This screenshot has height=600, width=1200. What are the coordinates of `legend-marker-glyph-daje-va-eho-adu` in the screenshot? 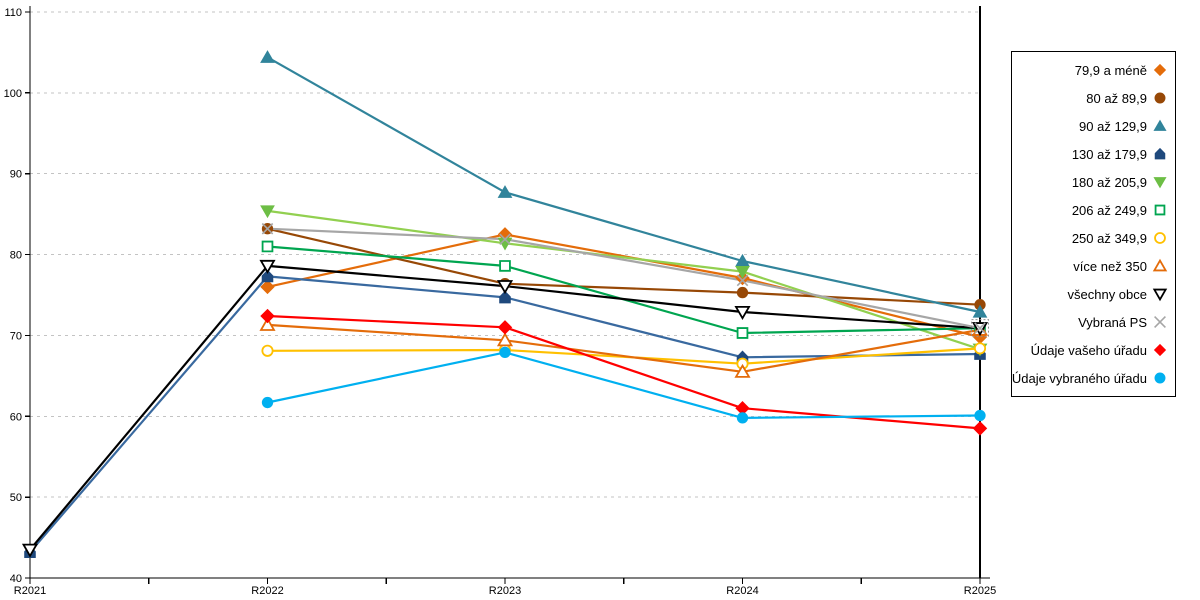 It's located at (1160, 350).